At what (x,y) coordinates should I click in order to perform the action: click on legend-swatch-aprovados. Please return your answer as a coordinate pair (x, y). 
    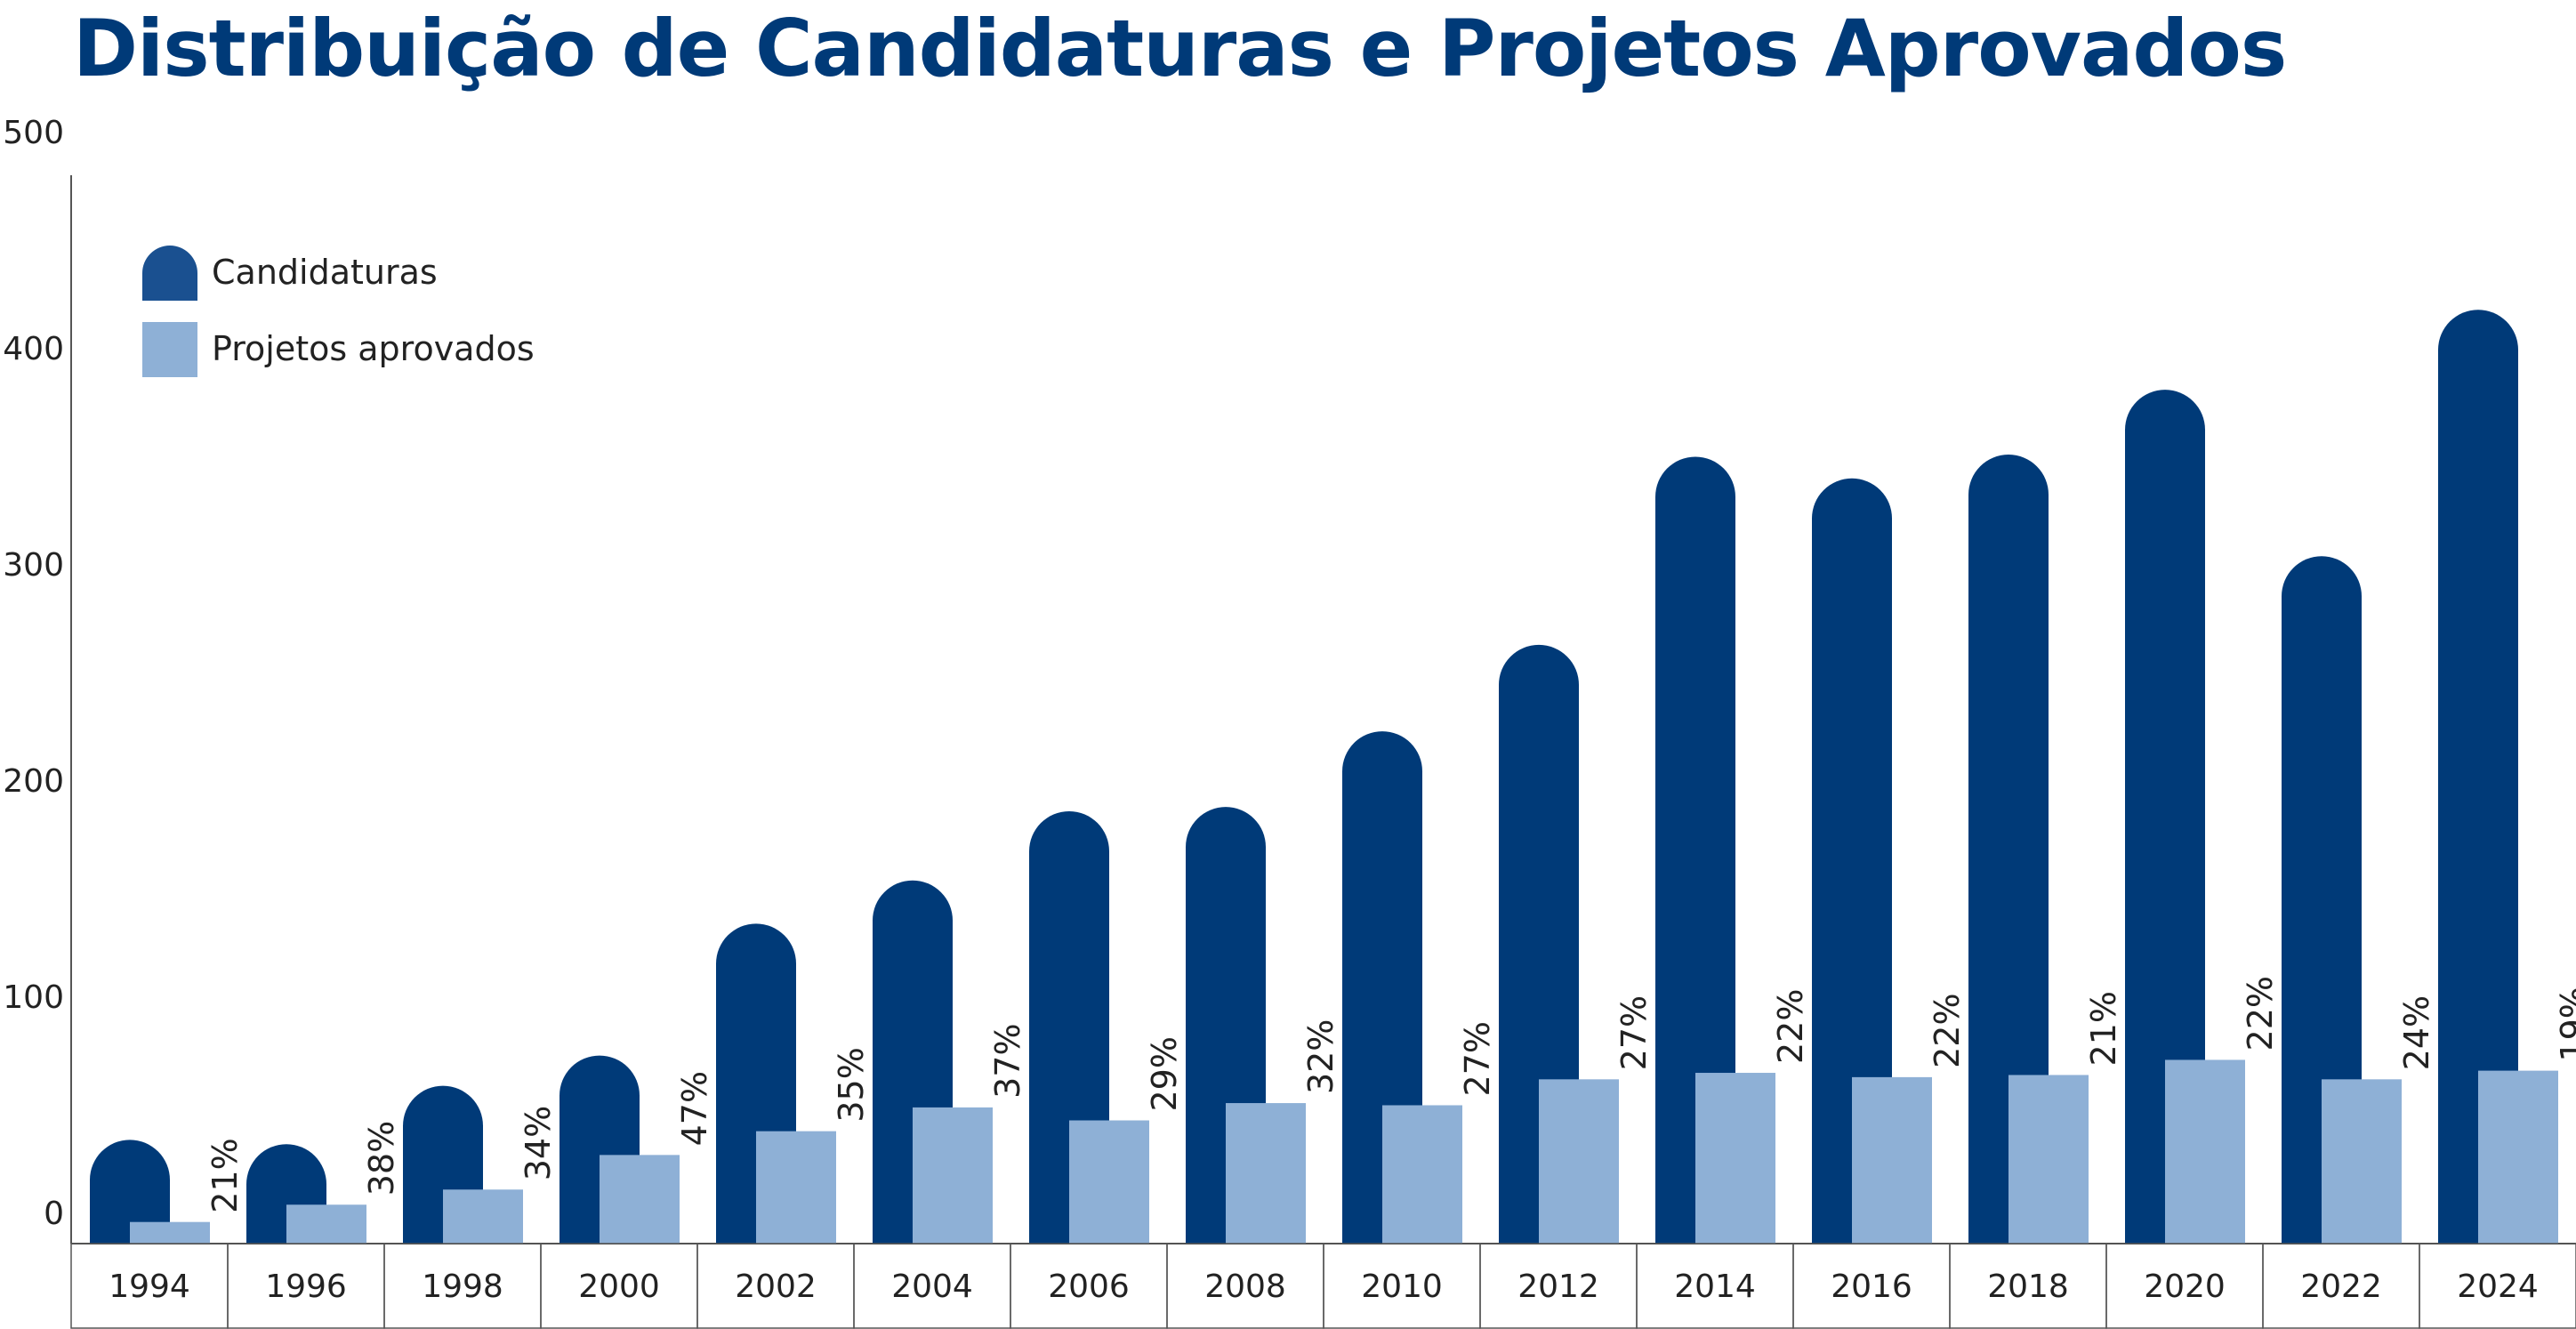
    Looking at the image, I should click on (169, 349).